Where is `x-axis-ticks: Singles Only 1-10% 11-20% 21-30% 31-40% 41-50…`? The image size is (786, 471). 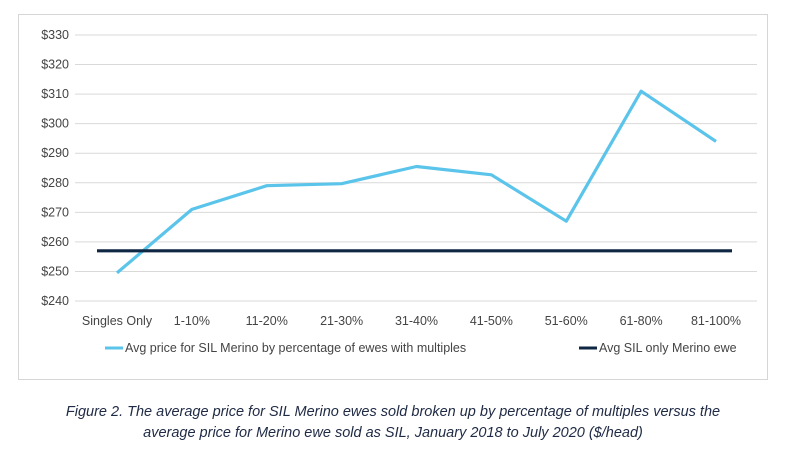 x-axis-ticks: Singles Only 1-10% 11-20% 21-30% 31-40% 41-50… is located at coordinates (411, 321).